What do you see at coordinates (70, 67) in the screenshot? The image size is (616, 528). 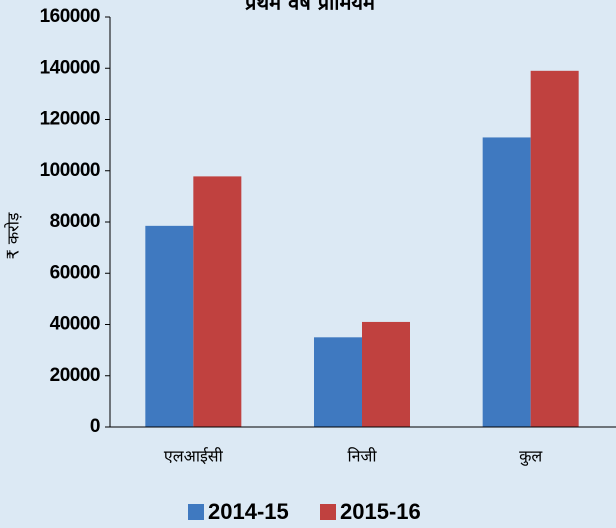 I see `y-tick-label: 140000` at bounding box center [70, 67].